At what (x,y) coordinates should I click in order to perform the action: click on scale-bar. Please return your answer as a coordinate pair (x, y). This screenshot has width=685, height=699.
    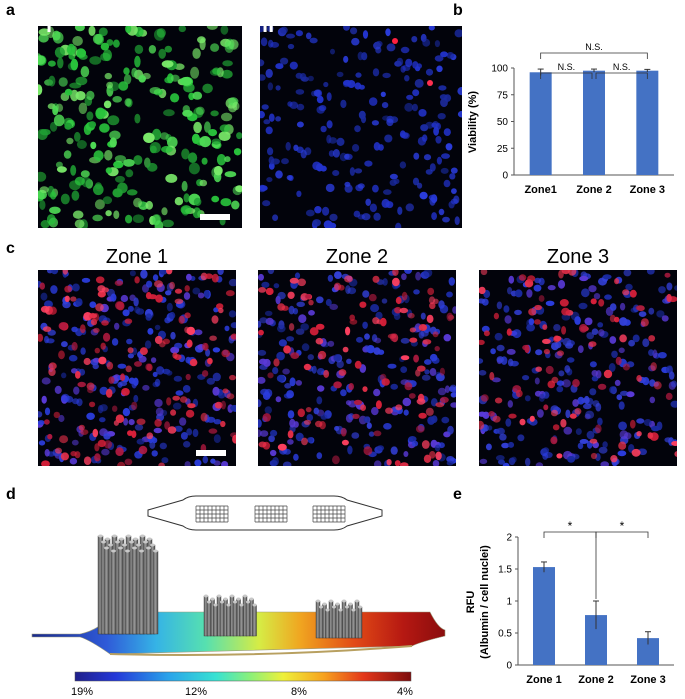
    Looking at the image, I should click on (215, 217).